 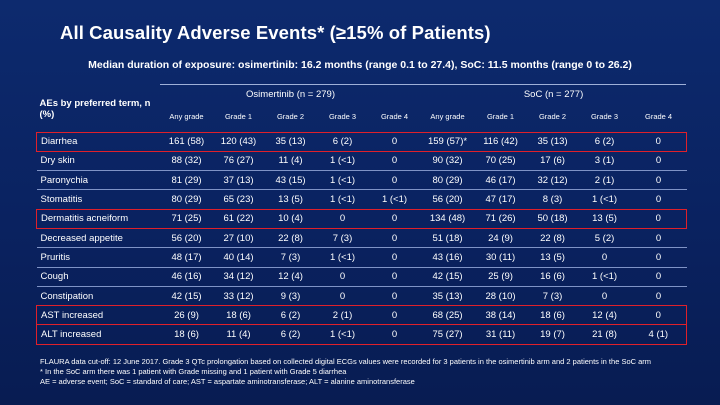 What do you see at coordinates (423, 84) in the screenshot?
I see `group-header-divider` at bounding box center [423, 84].